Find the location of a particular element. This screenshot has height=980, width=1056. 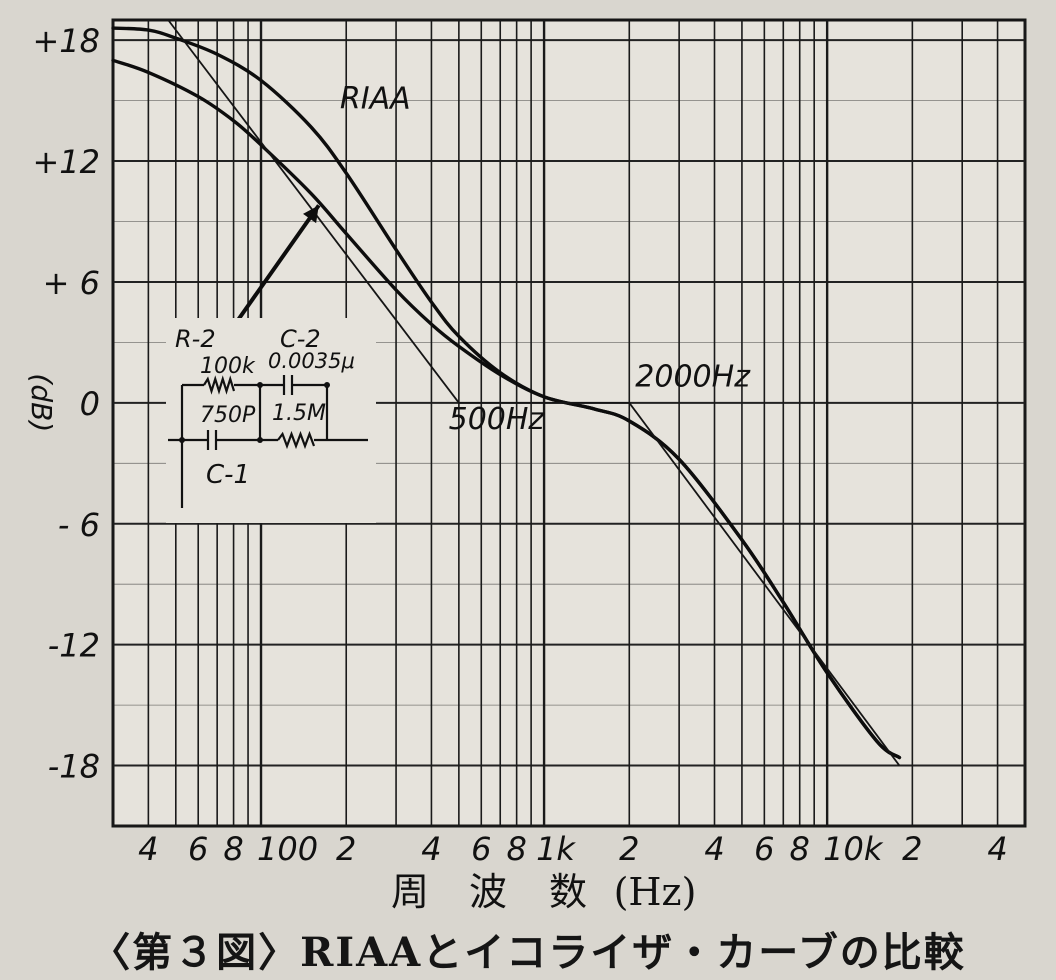

x-tick-label: 1k is located at coordinates (556, 849).